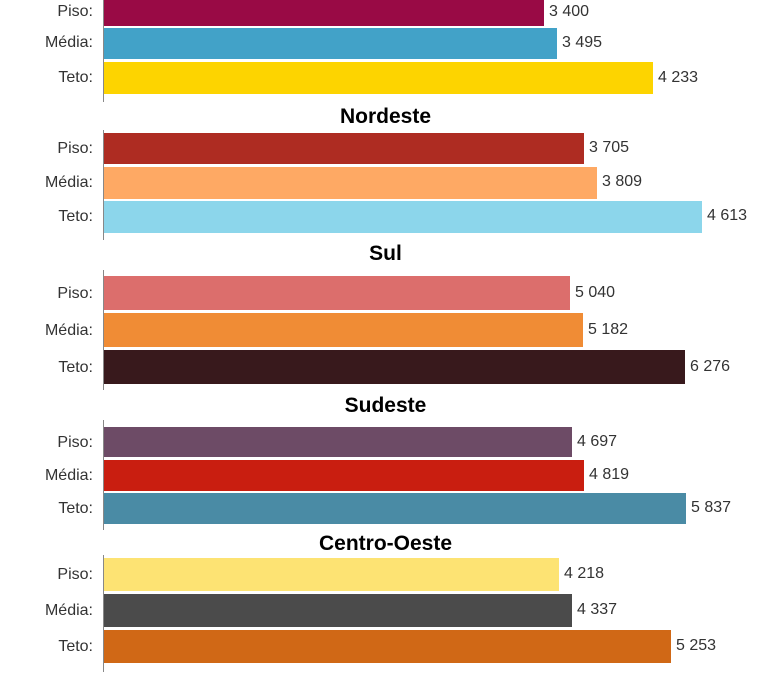  What do you see at coordinates (678, 77) in the screenshot?
I see `value-label-teto: 4 233` at bounding box center [678, 77].